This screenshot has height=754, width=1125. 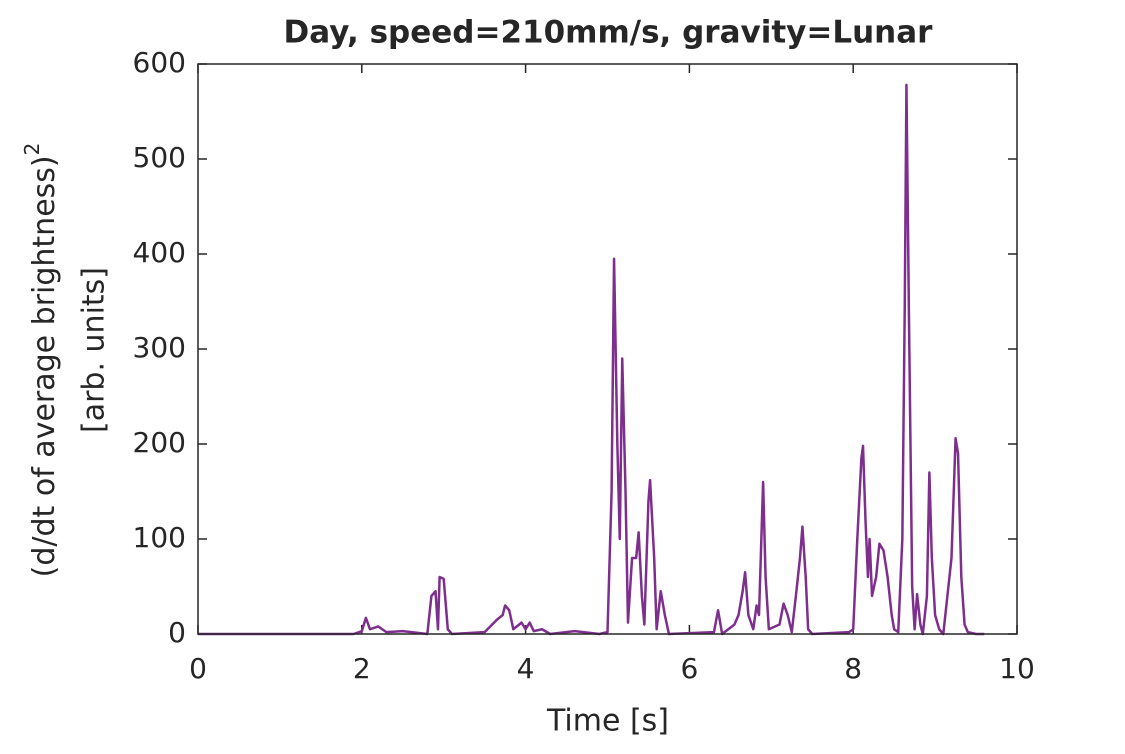 I want to click on y-label-superscript: 2, so click(x=32, y=149).